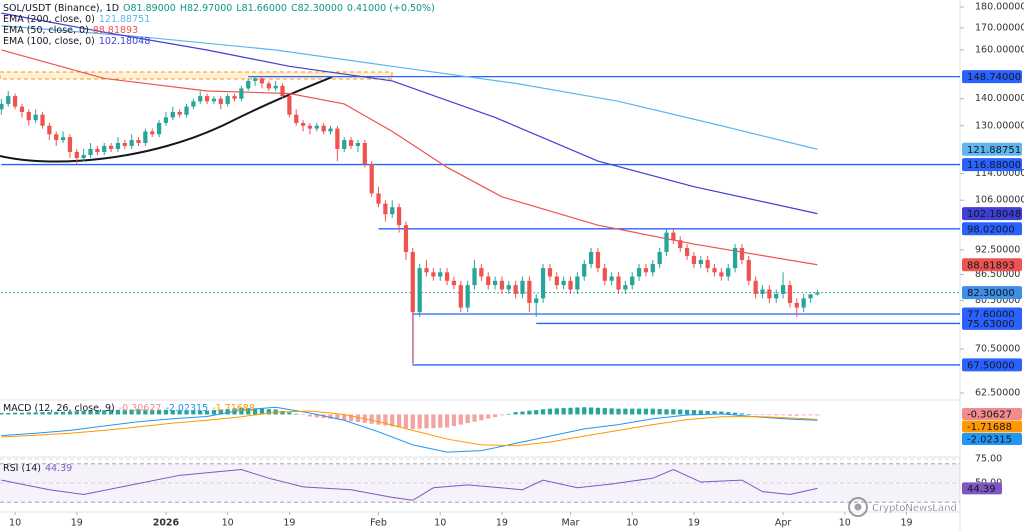  What do you see at coordinates (997, 300) in the screenshot?
I see `y-tick-label: 80.50000` at bounding box center [997, 300].